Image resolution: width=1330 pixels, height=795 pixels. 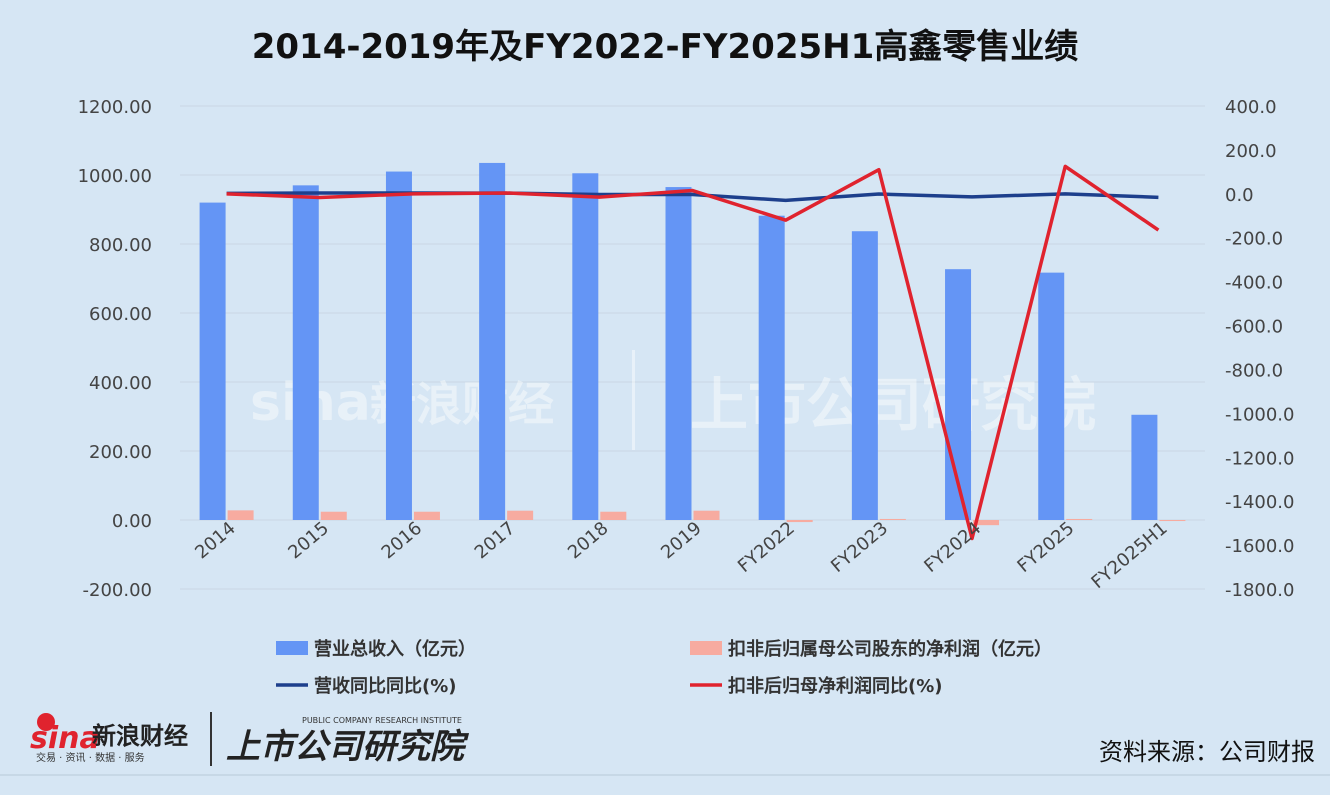 I want to click on right-tick-label: -1800.0, so click(x=1259, y=590).